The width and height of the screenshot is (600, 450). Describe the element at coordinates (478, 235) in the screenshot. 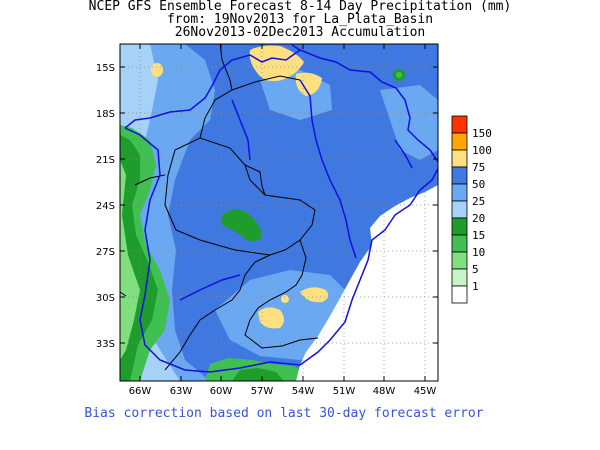

I see `legend-label: 15` at that location.